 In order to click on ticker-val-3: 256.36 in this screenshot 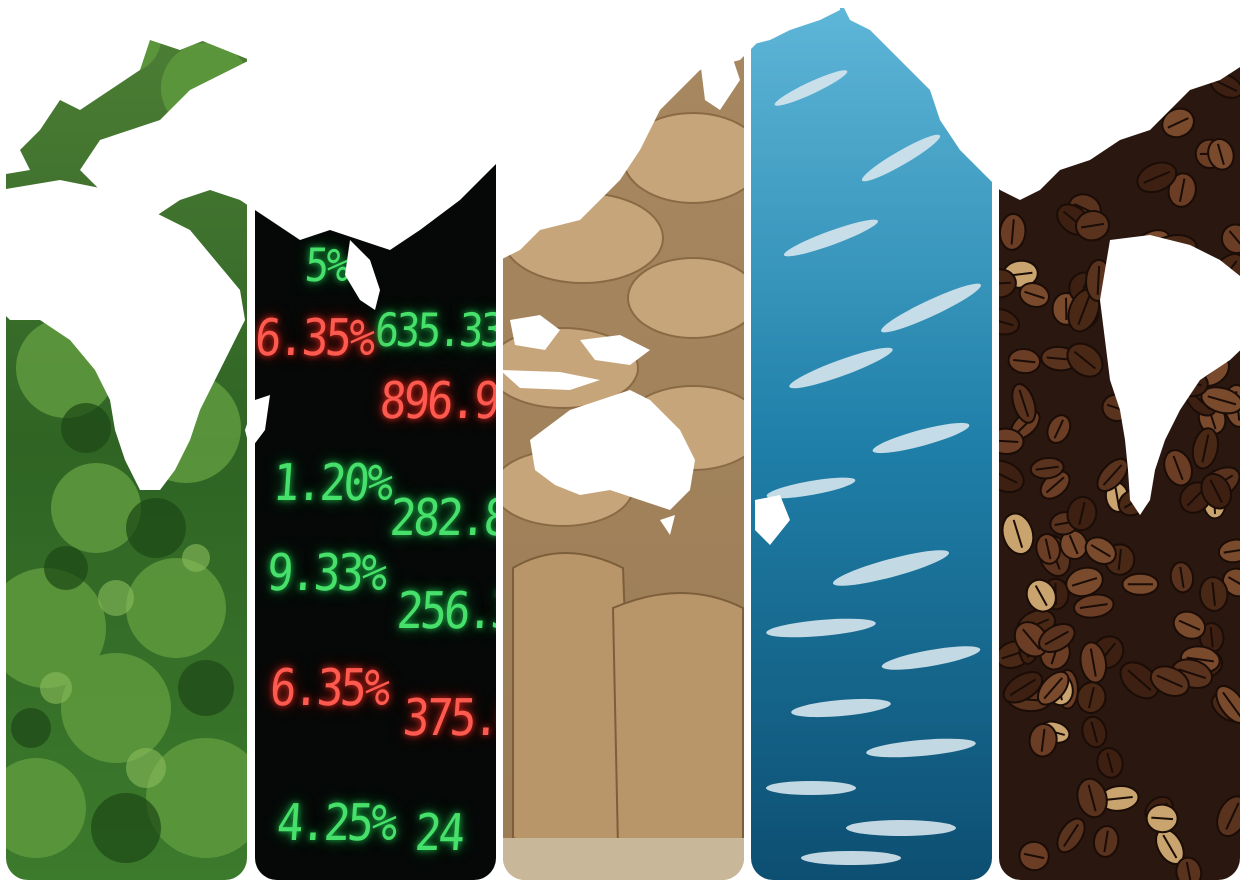, I will do `click(445, 611)`.